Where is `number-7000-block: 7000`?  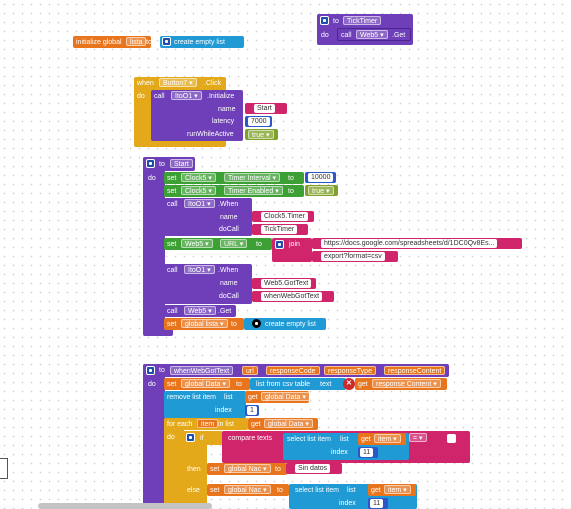 number-7000-block: 7000 is located at coordinates (258, 121).